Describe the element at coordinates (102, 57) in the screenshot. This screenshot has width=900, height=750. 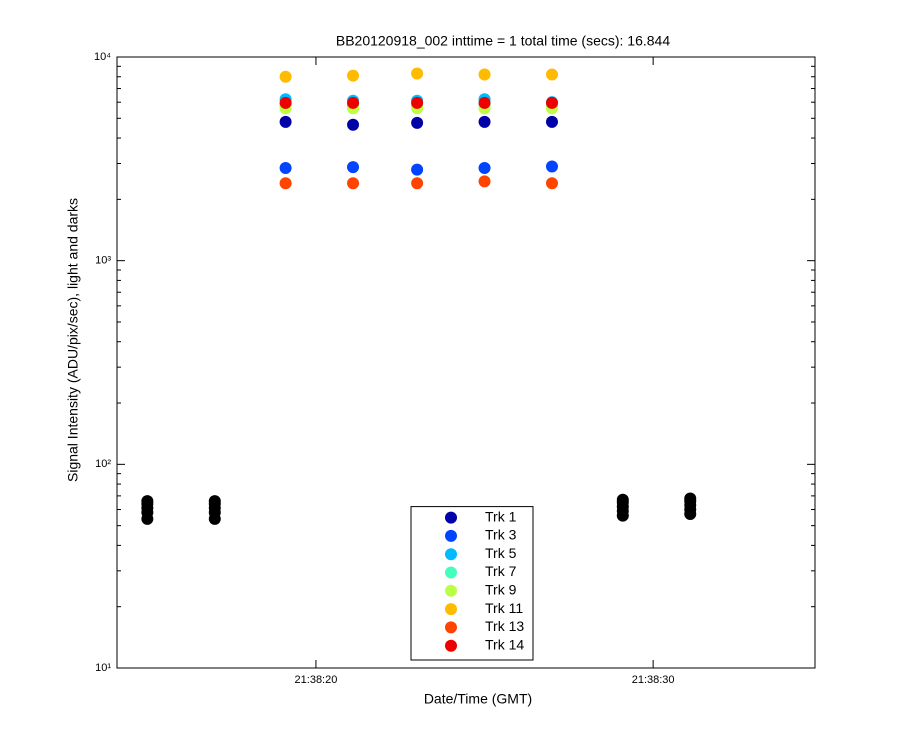
I see `y-tick-label: 10⁴` at that location.